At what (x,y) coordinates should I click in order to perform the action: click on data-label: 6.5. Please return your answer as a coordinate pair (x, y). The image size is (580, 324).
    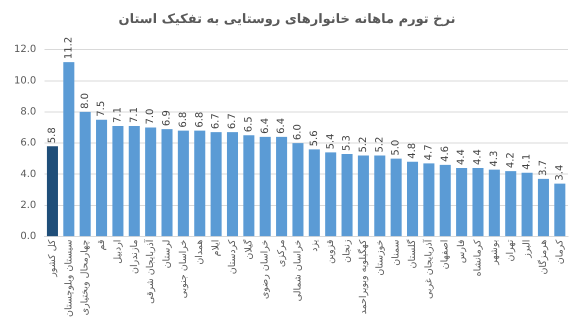
    Looking at the image, I should click on (248, 124).